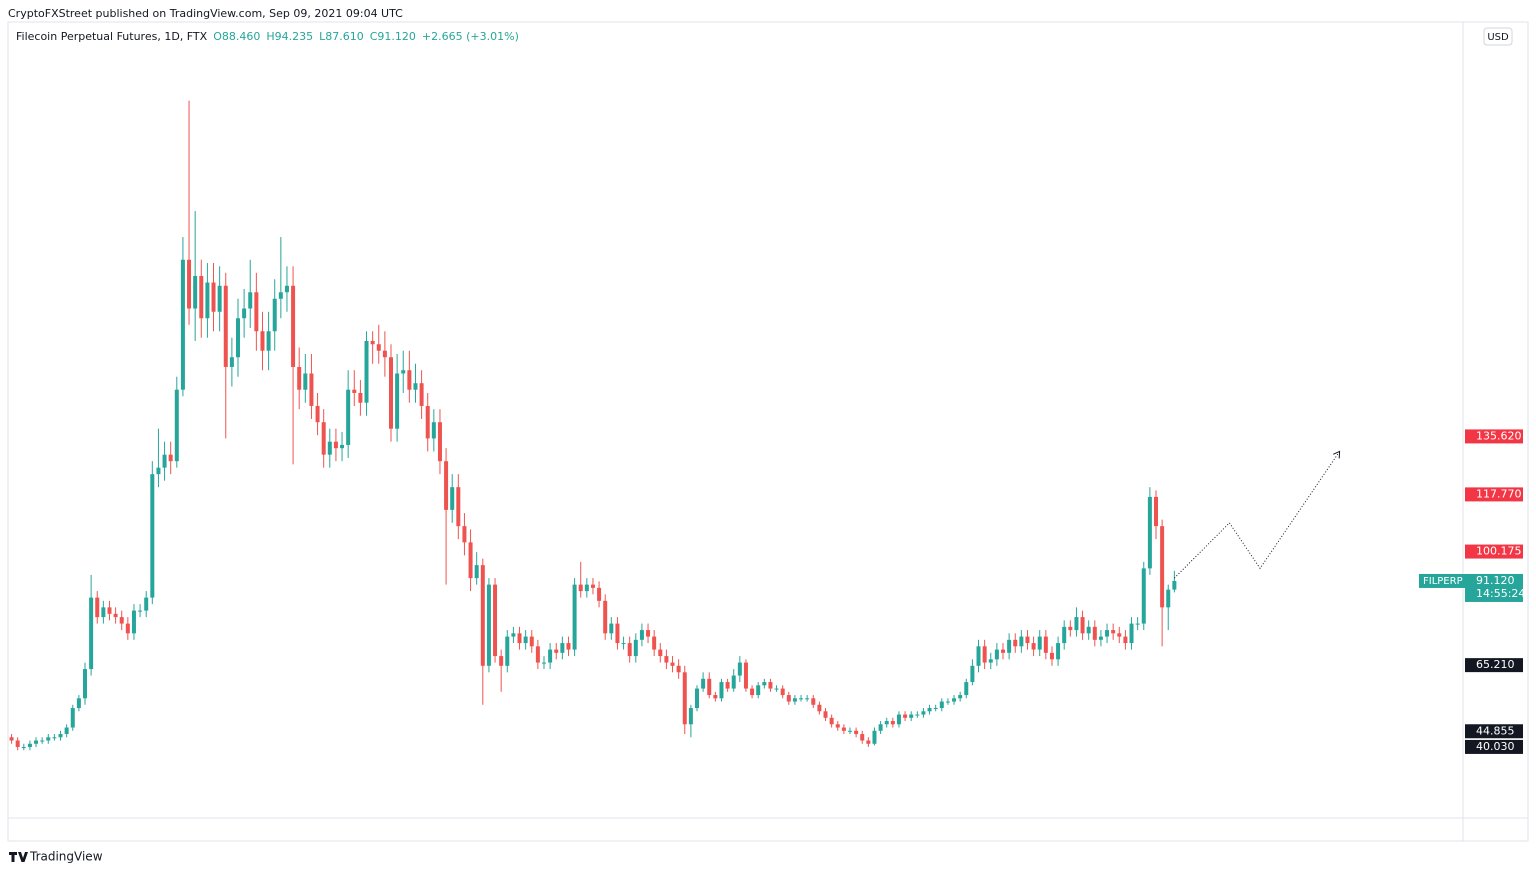 This screenshot has width=1536, height=873. I want to click on projection-arrow, so click(1337, 454).